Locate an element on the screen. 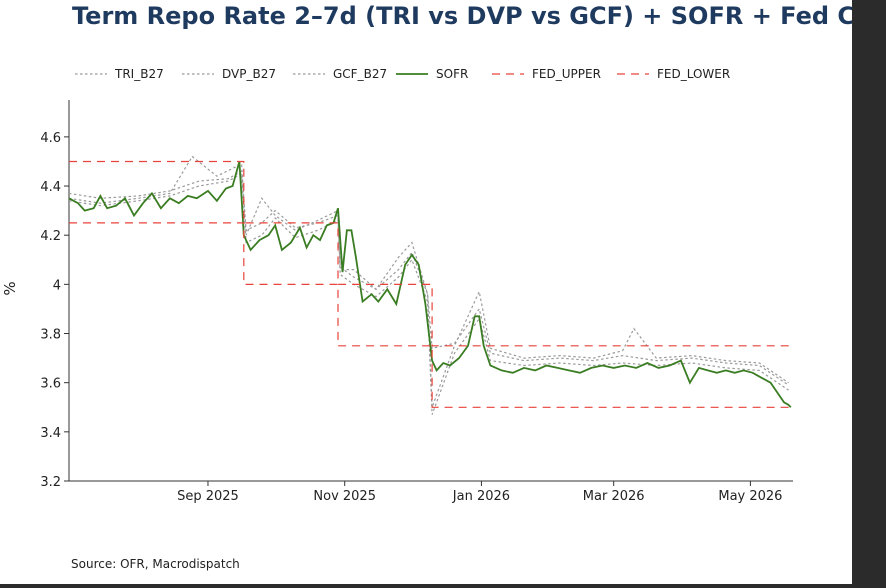 The width and height of the screenshot is (886, 588). legend-entry: TRI_B27 is located at coordinates (139, 74).